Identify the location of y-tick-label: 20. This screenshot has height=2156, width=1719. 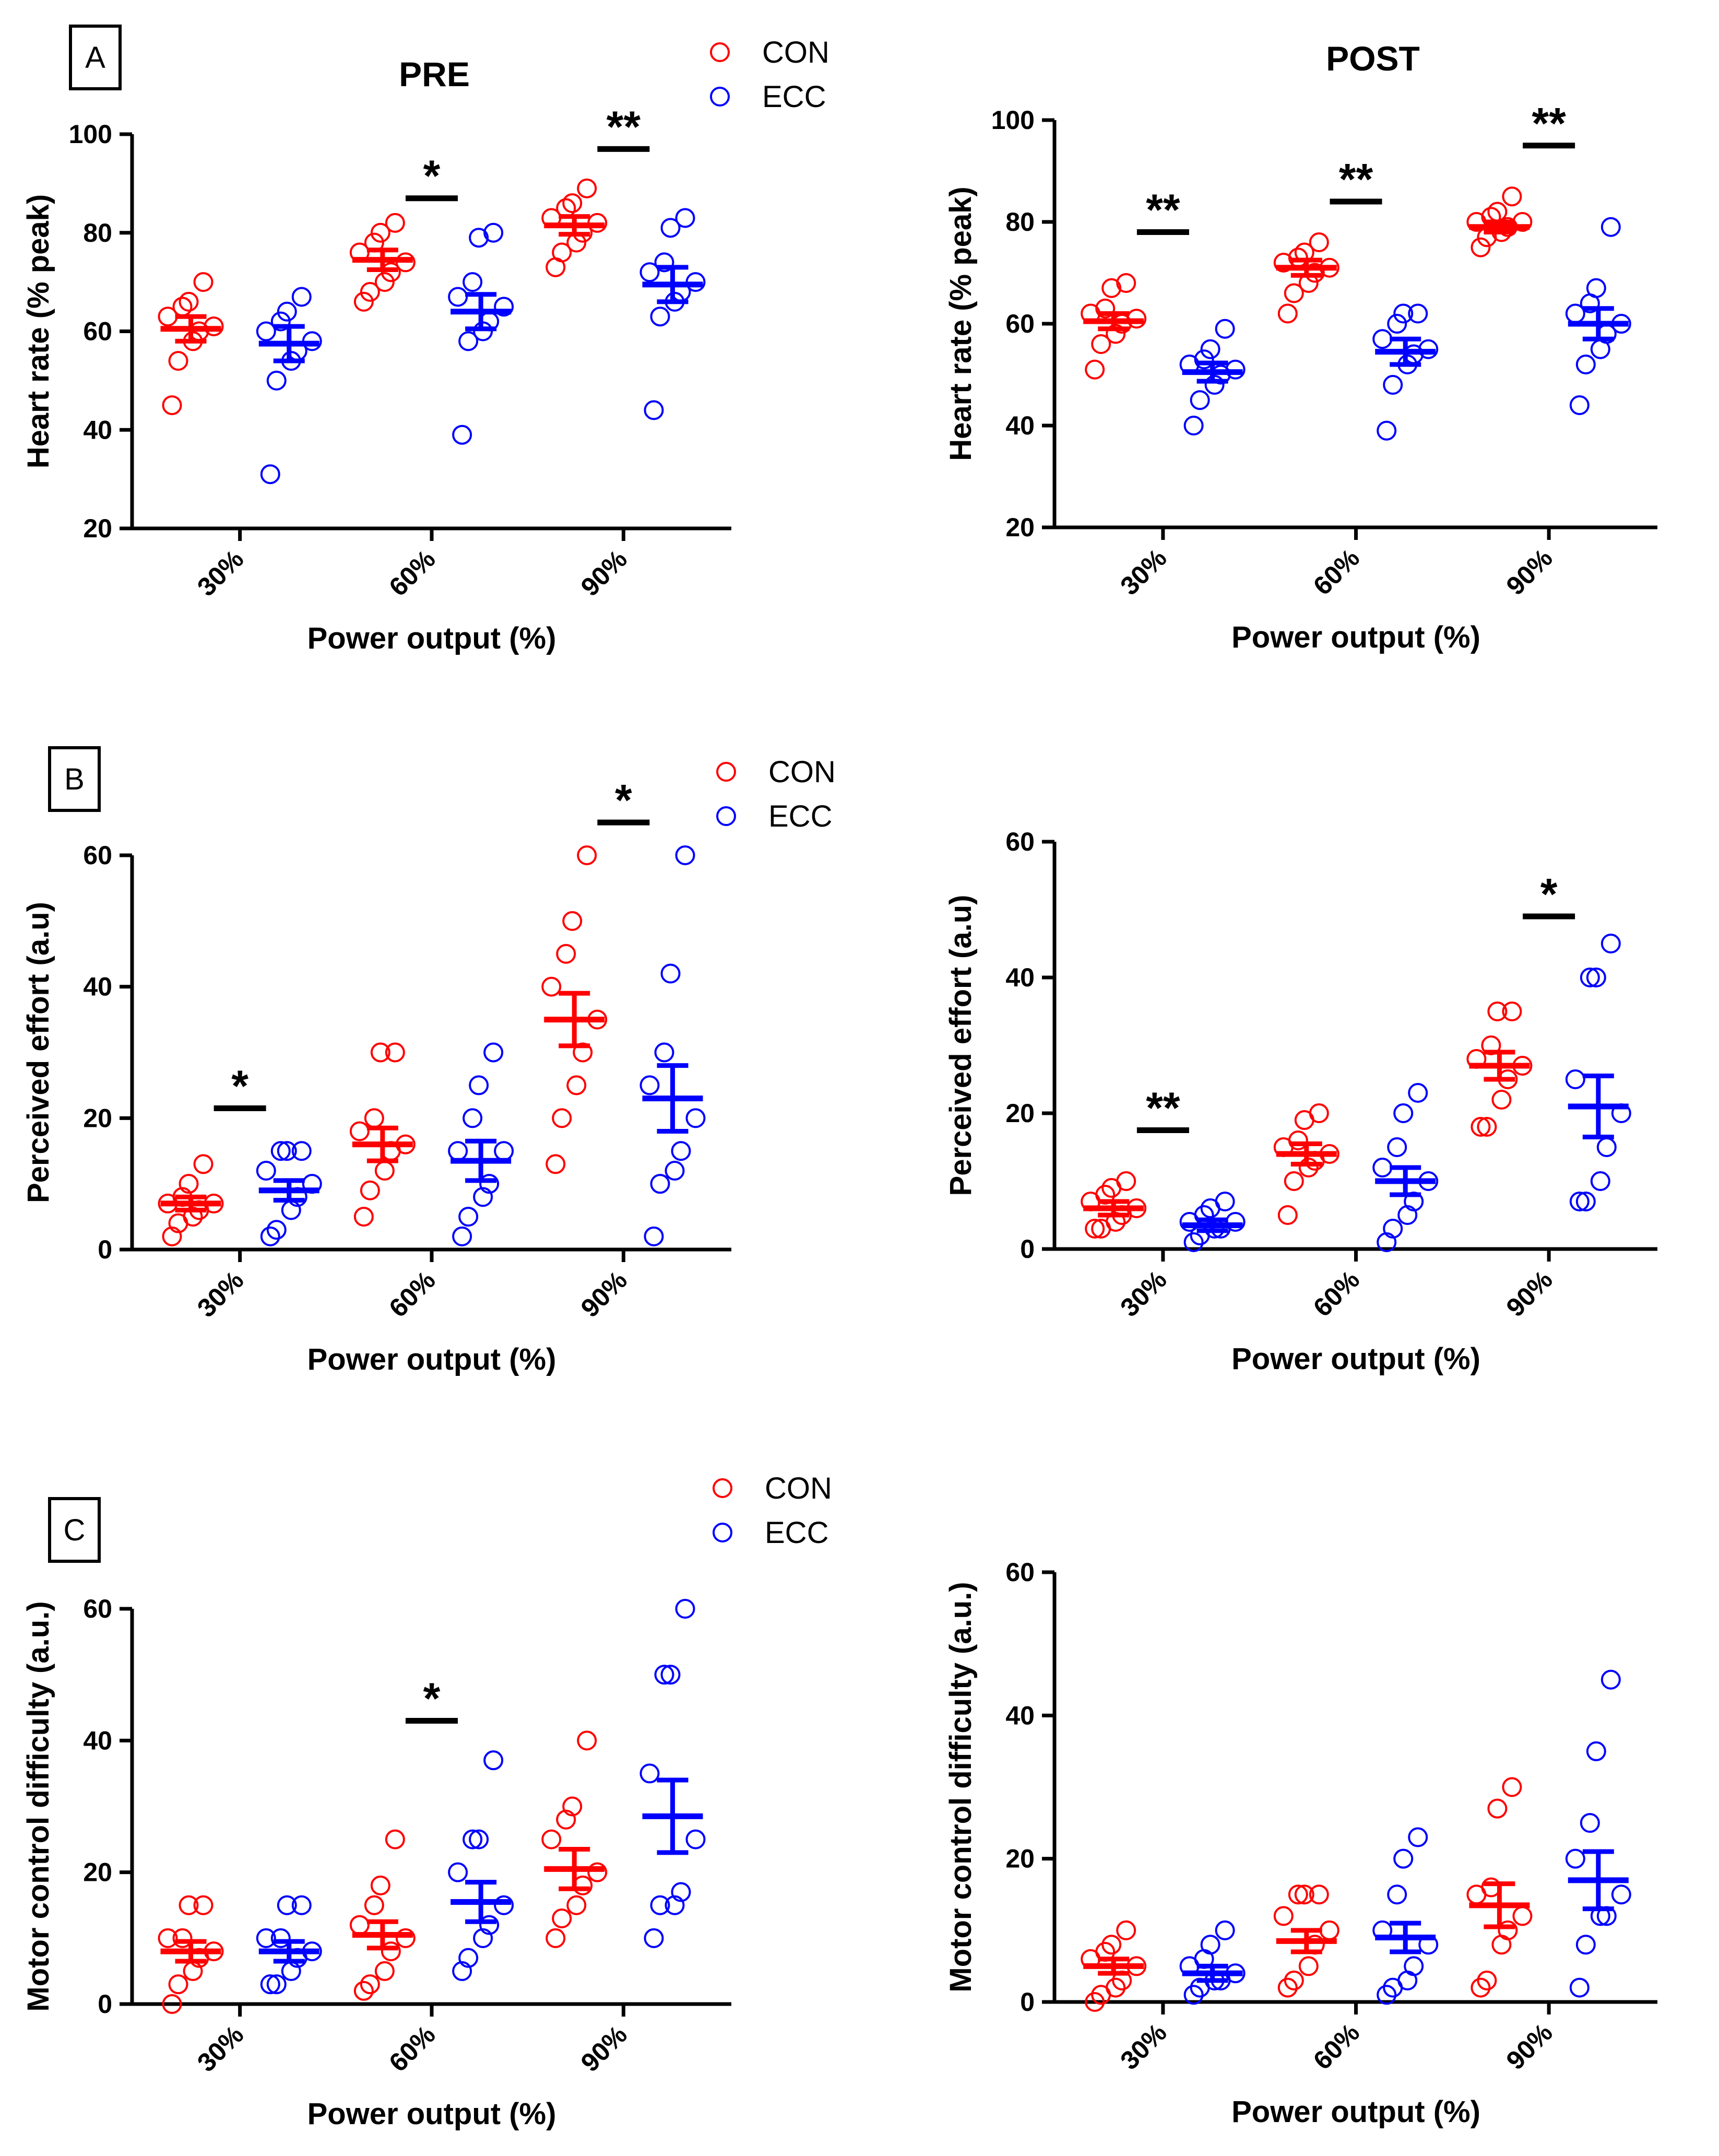
(1020, 1114).